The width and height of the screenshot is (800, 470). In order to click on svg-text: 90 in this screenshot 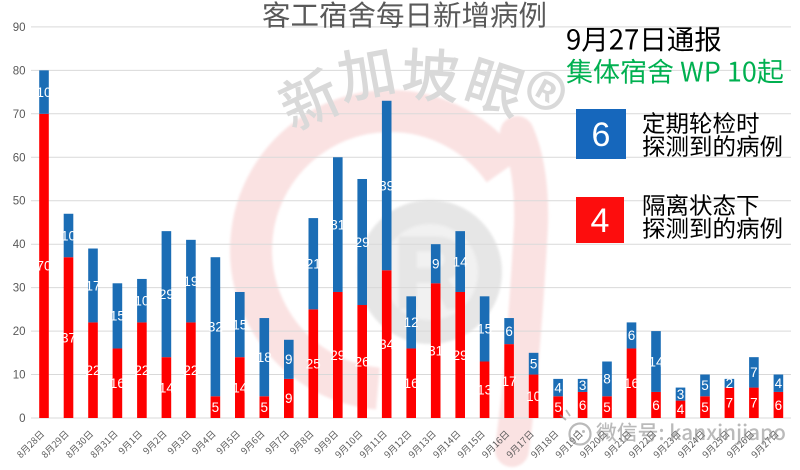, I will do `click(19, 28)`.